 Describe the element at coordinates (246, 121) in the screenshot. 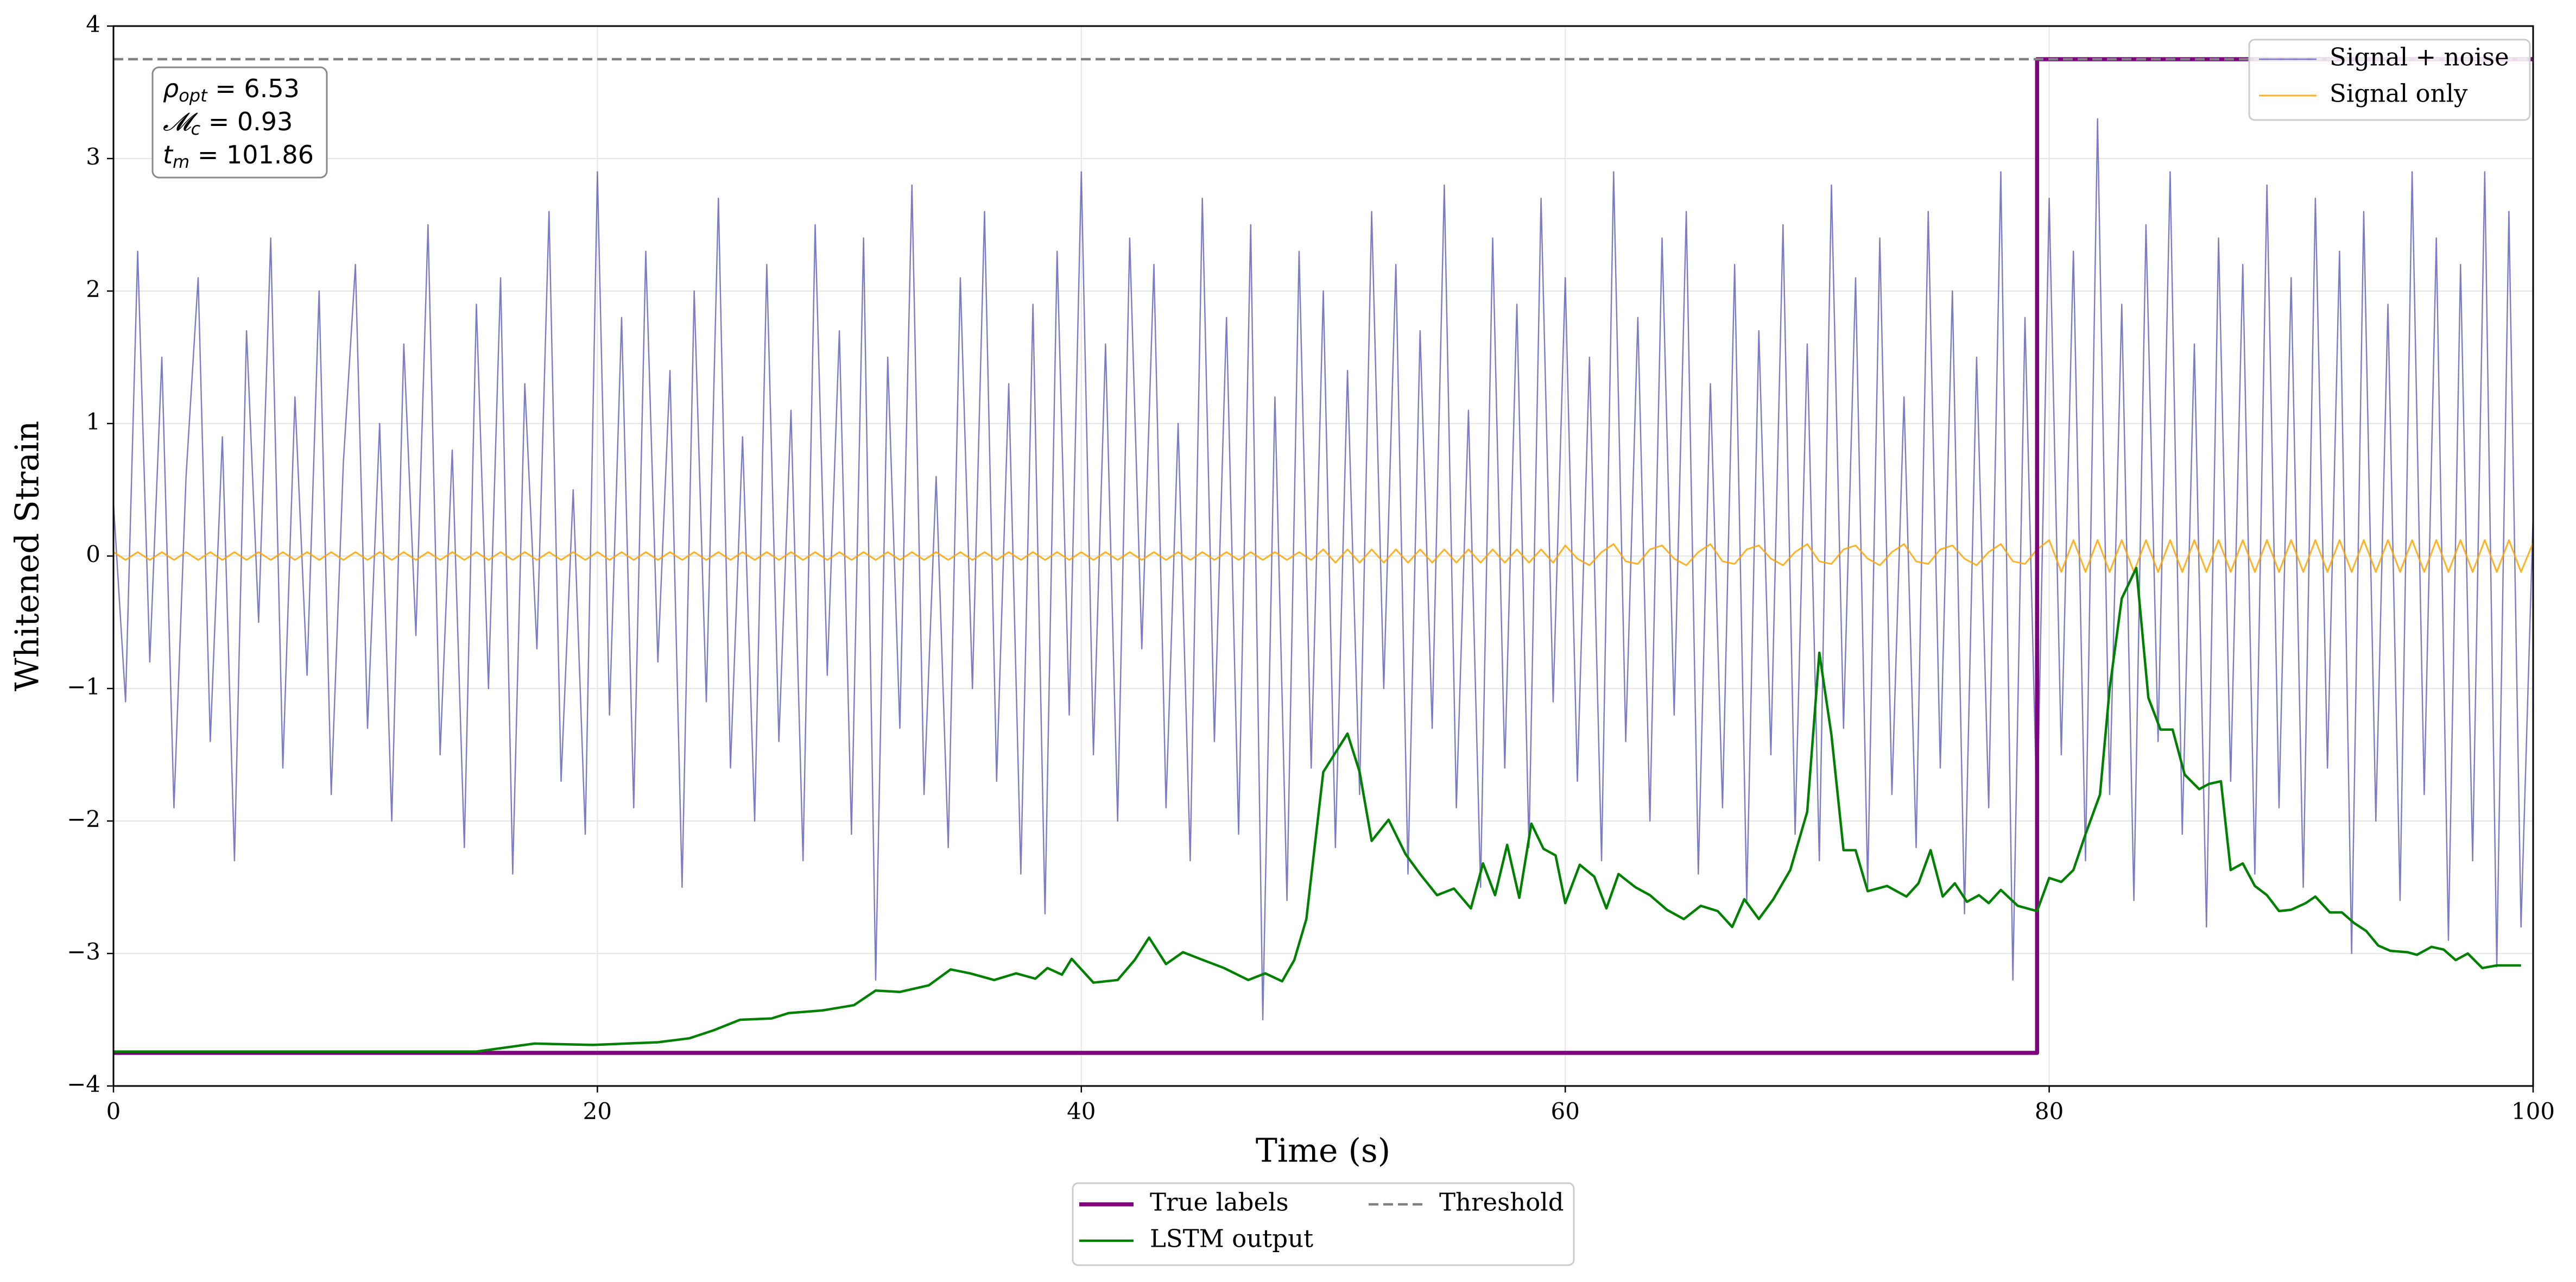

I see `annotation-value: = 0.93` at that location.